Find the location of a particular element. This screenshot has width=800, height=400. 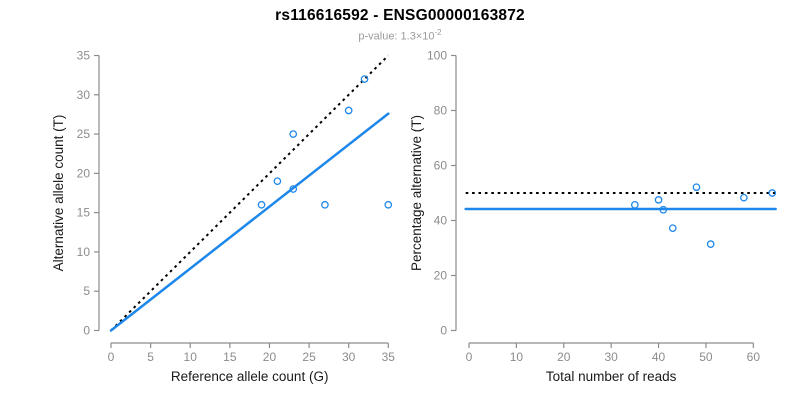

y-tick-label: 100 is located at coordinates (437, 56).